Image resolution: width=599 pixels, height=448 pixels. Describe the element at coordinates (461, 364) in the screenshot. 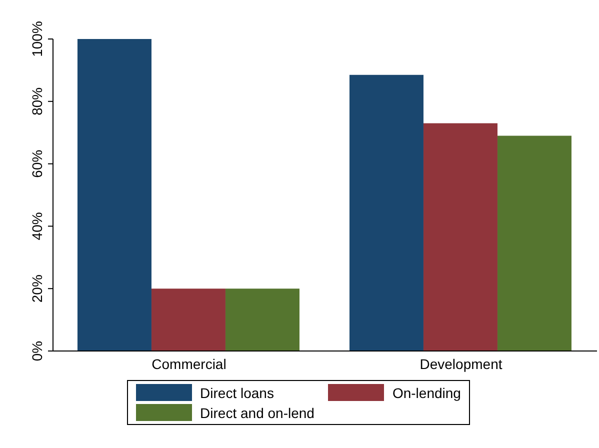

I see `x-tick-label: Development` at that location.